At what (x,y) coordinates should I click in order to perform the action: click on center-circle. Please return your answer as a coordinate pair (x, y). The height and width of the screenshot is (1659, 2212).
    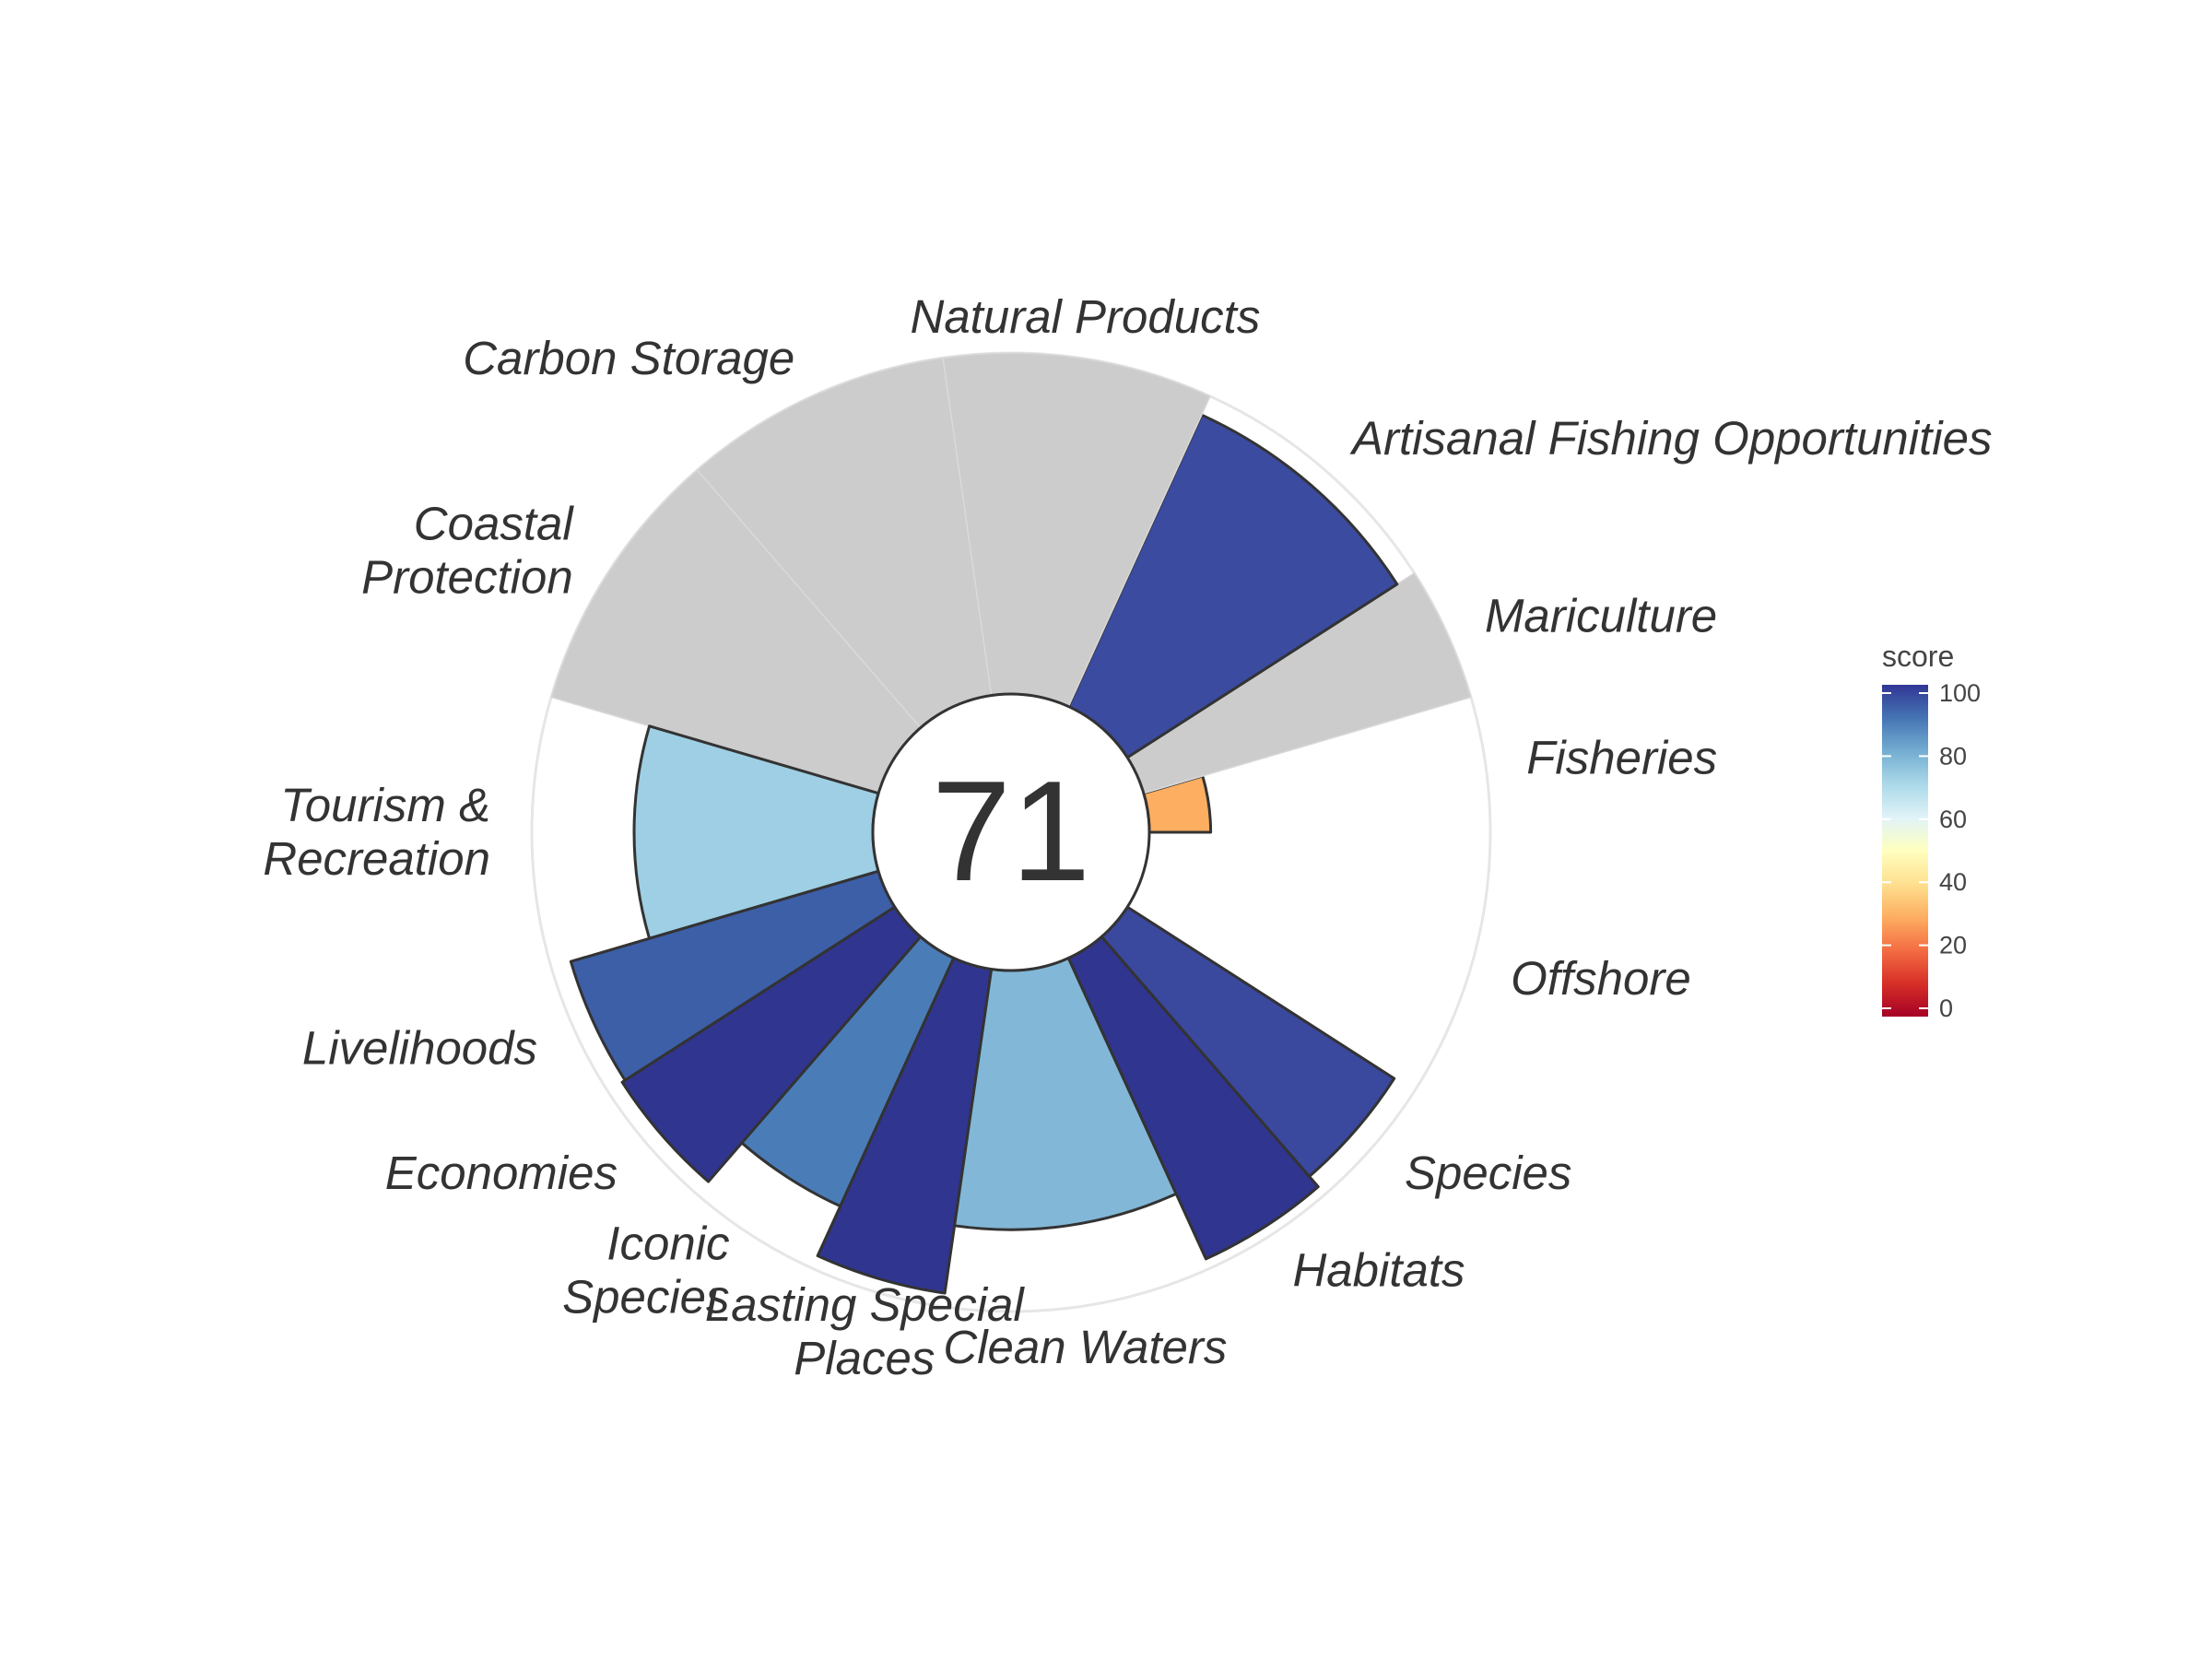
    Looking at the image, I should click on (1011, 832).